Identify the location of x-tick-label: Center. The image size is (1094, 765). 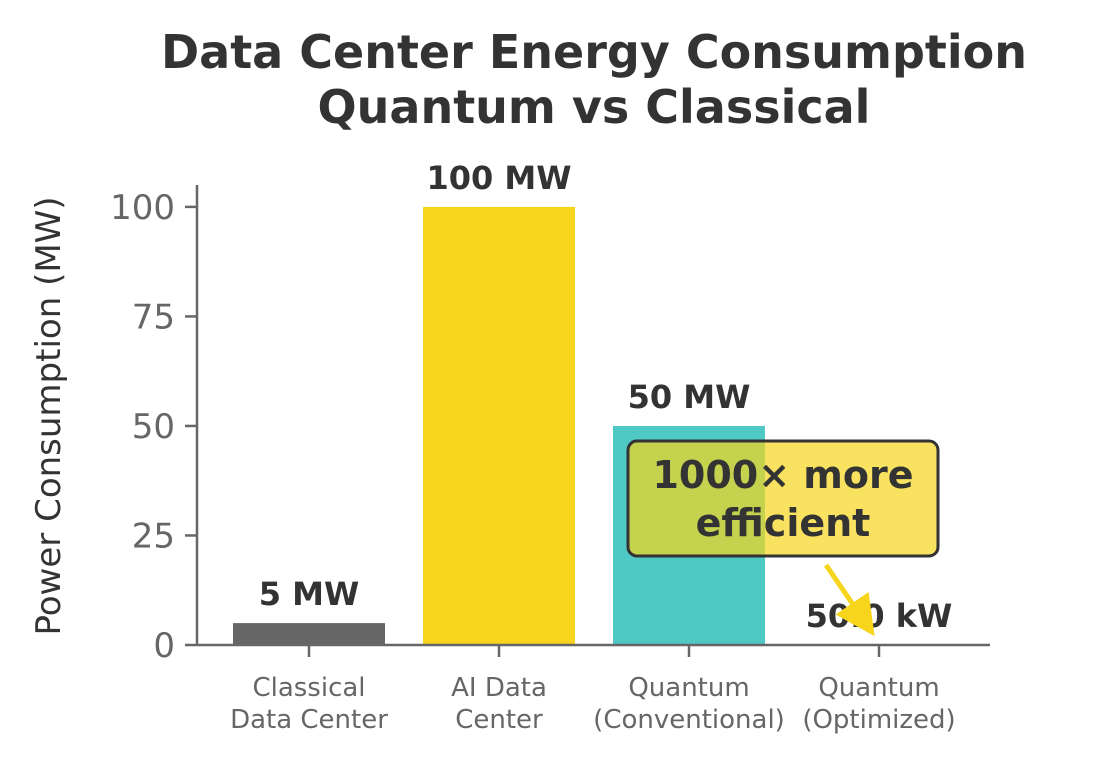
(499, 720).